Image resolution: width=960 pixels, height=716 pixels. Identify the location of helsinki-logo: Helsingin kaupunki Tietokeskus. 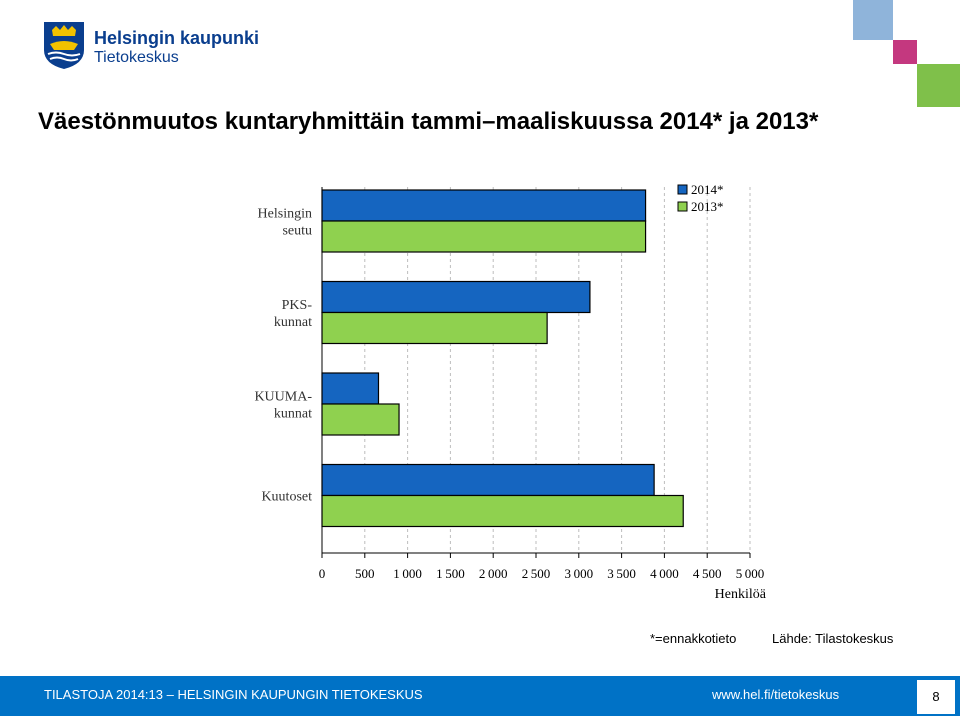
(157, 46).